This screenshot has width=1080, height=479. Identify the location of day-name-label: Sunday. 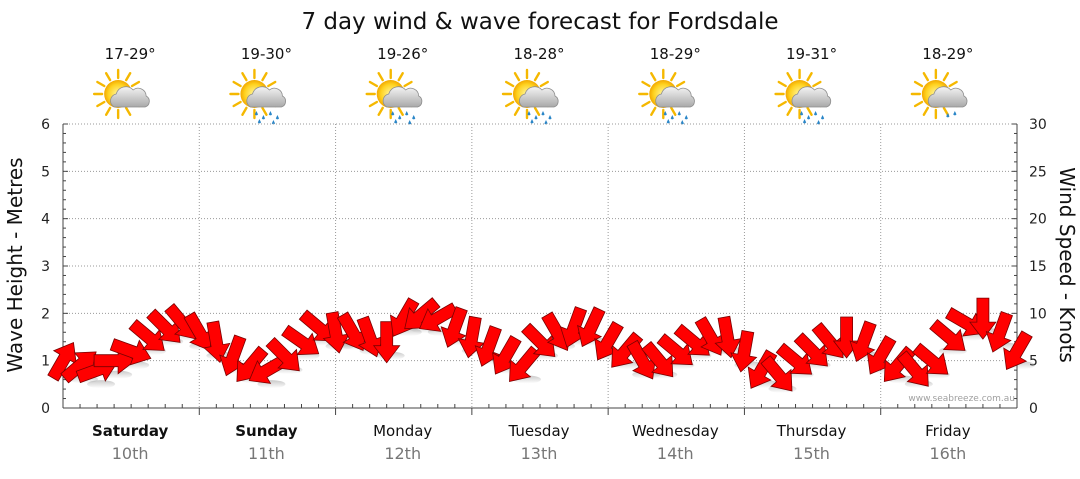
(266, 431).